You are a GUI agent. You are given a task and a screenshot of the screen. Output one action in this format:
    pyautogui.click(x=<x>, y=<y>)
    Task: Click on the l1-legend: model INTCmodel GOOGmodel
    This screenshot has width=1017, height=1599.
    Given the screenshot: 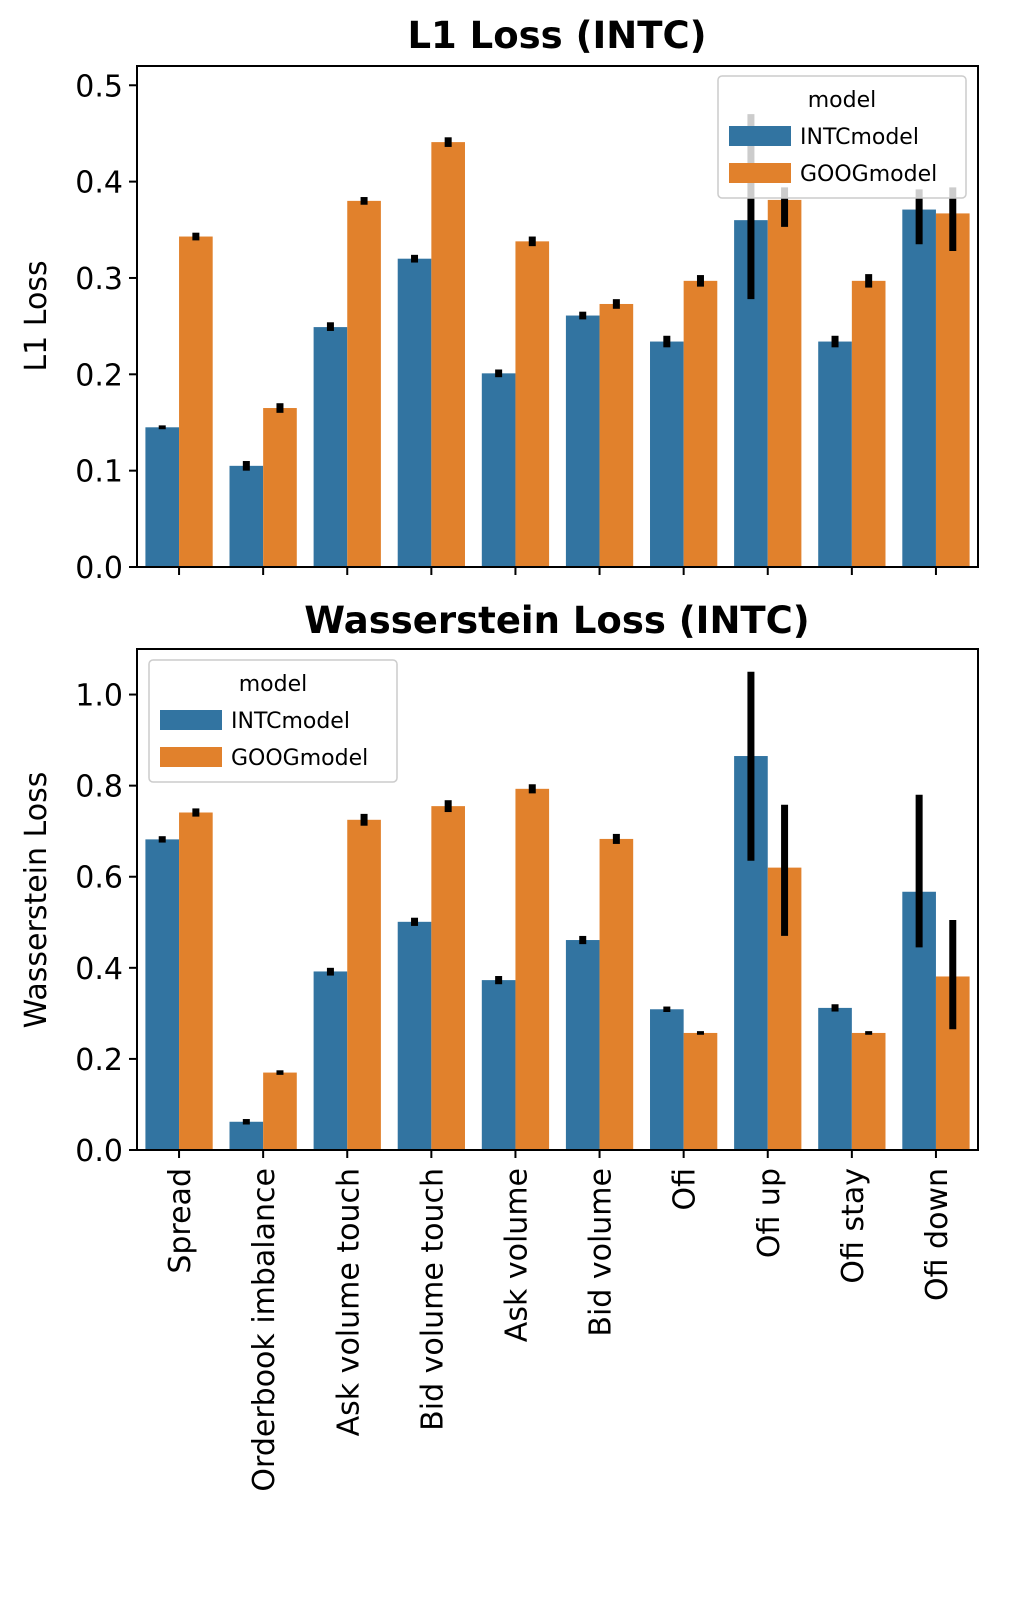 What is the action you would take?
    pyautogui.click(x=842, y=137)
    